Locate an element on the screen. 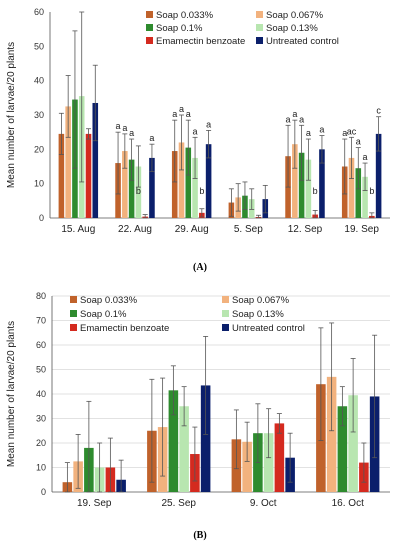 The image size is (400, 550). x-tick-label-1-2: 9. Oct is located at coordinates (263, 503).